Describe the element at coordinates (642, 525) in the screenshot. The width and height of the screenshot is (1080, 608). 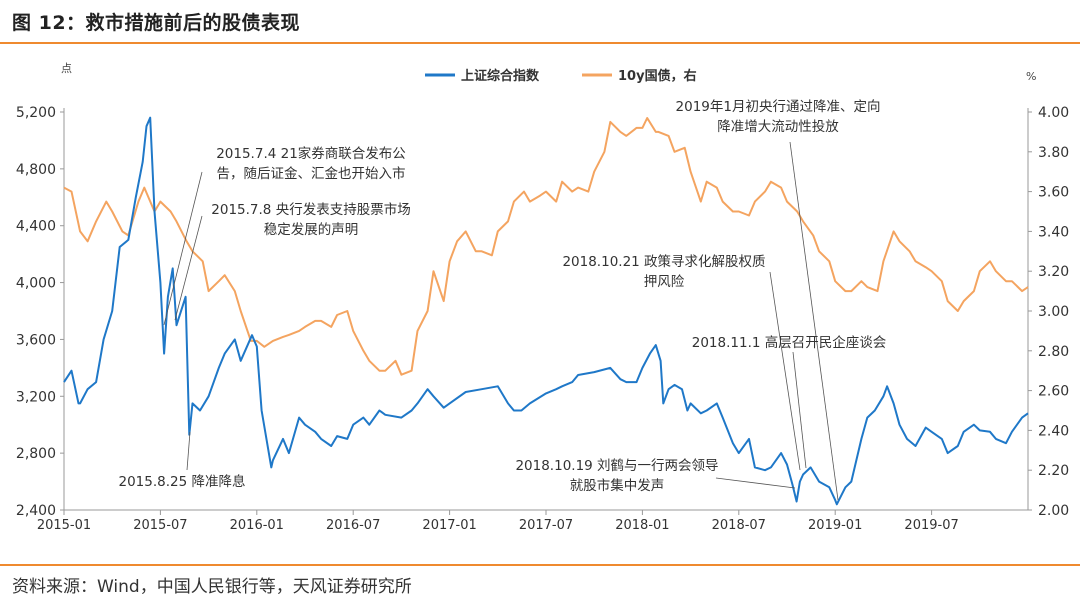
I see `x-tick-label: 2018-01` at that location.